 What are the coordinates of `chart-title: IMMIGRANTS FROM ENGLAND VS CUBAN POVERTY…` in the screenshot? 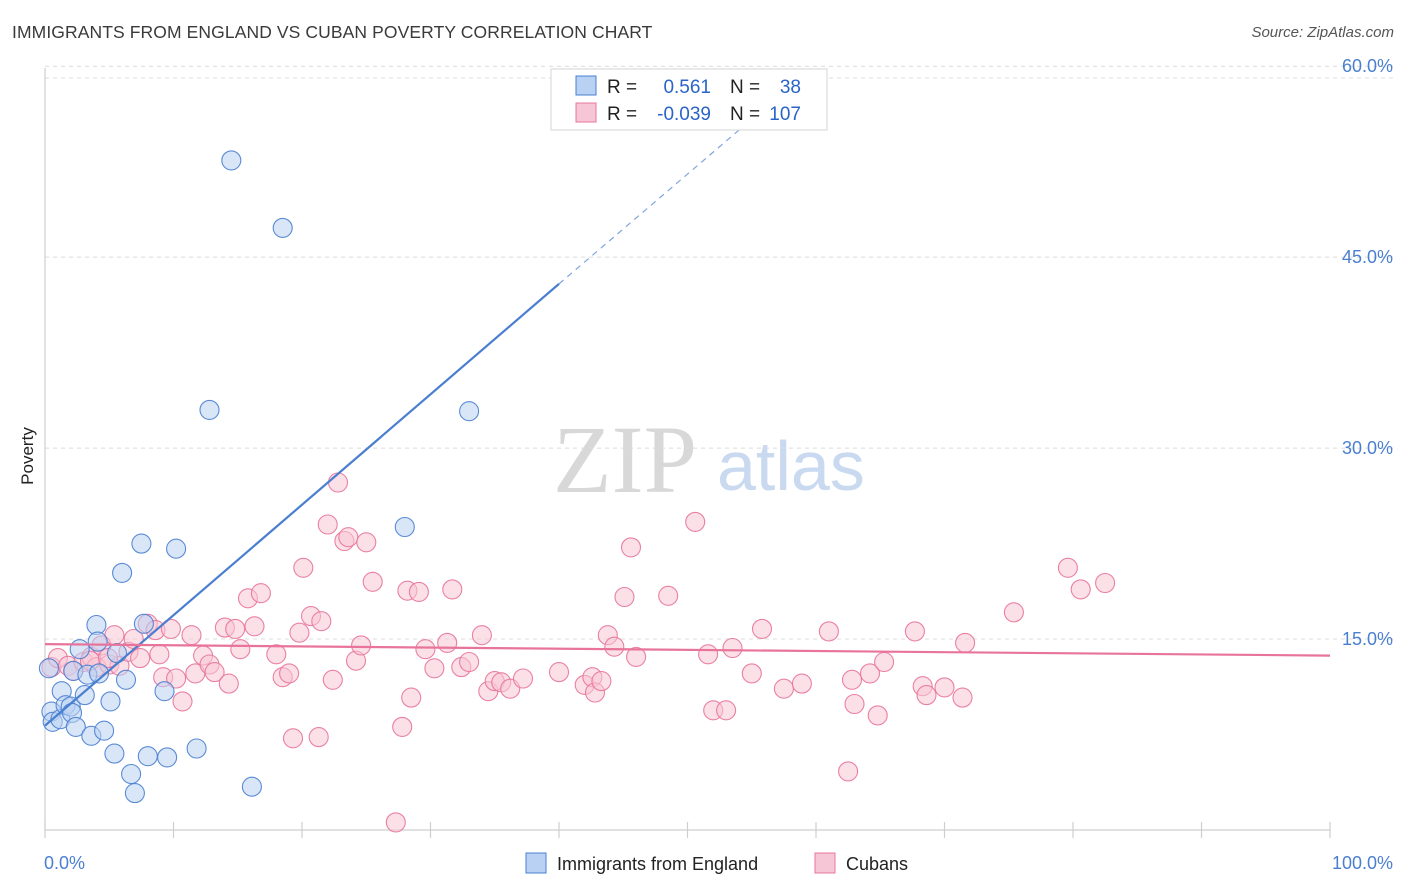 It's located at (332, 32).